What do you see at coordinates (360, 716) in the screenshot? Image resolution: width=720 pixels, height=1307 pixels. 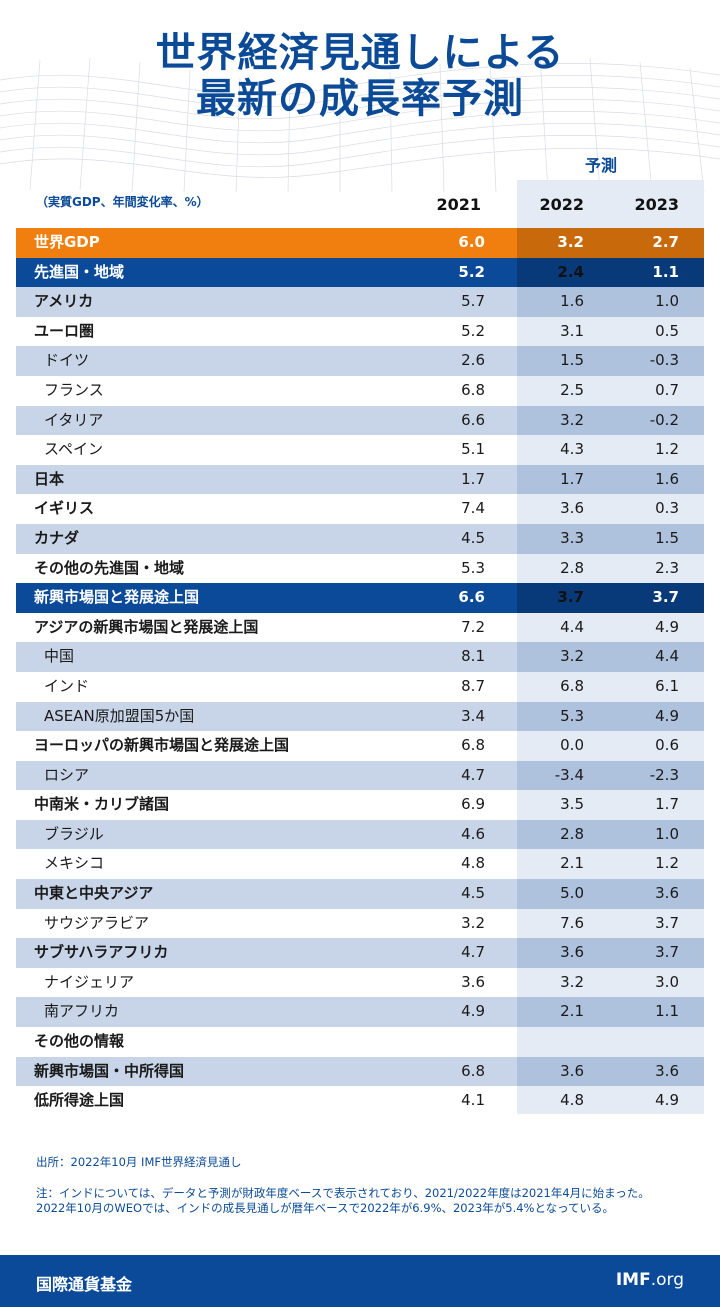 I see `table-row: ASEAN原加盟国5か国 3.4 5.3 4.9` at bounding box center [360, 716].